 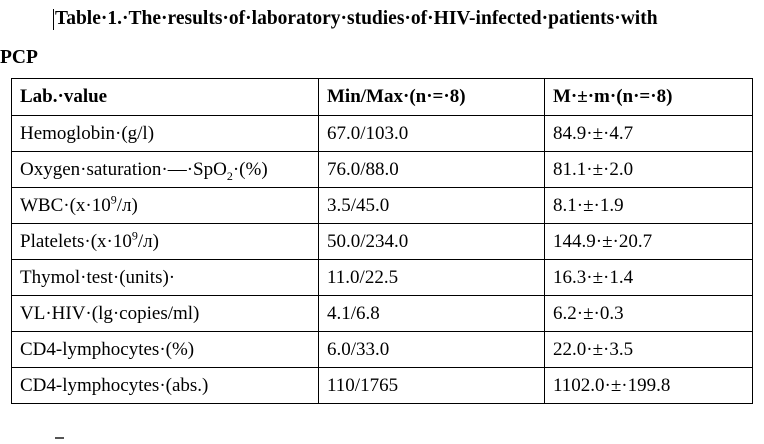 What do you see at coordinates (431, 241) in the screenshot?
I see `row-min-max: 50.0/234.0` at bounding box center [431, 241].